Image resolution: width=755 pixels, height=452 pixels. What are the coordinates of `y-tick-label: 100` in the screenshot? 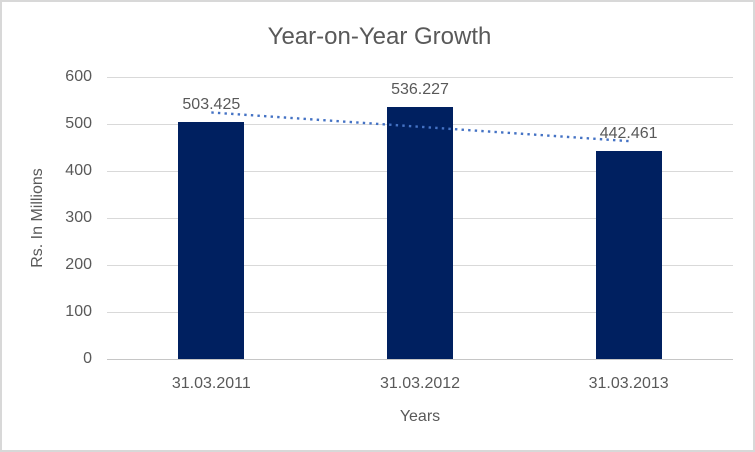 It's located at (78, 311).